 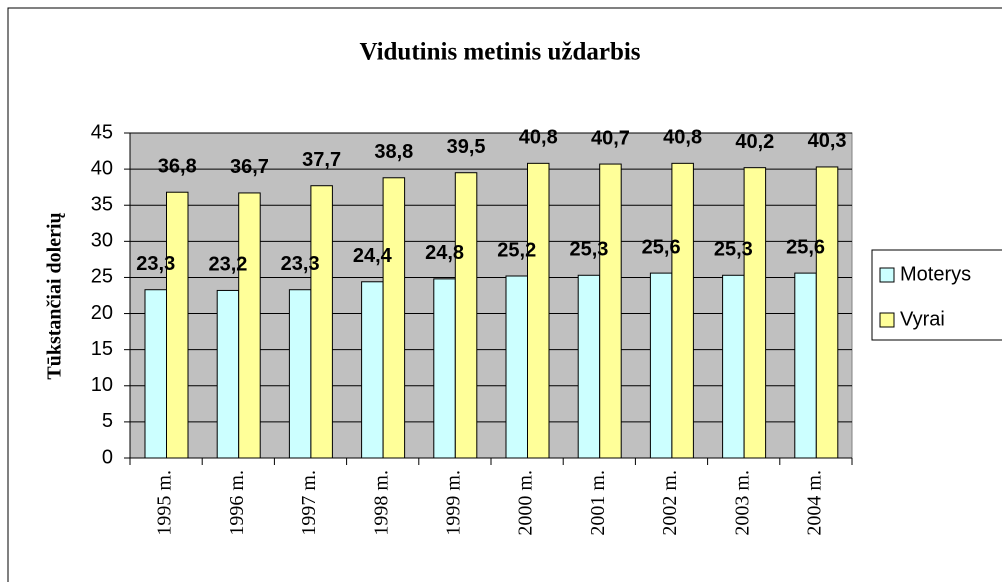 I want to click on legend-label: Vyrai, so click(x=922, y=319).